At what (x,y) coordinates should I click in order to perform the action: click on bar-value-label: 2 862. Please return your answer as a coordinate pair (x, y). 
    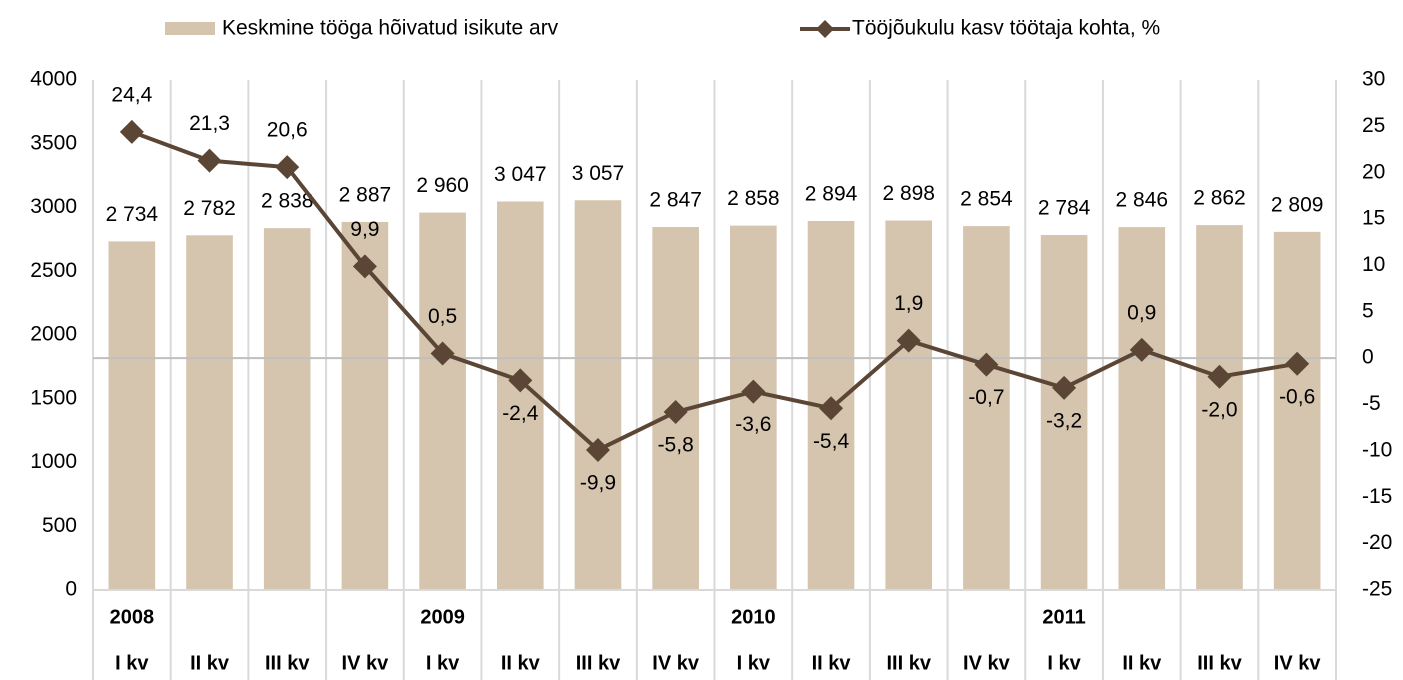
    Looking at the image, I should click on (1219, 198).